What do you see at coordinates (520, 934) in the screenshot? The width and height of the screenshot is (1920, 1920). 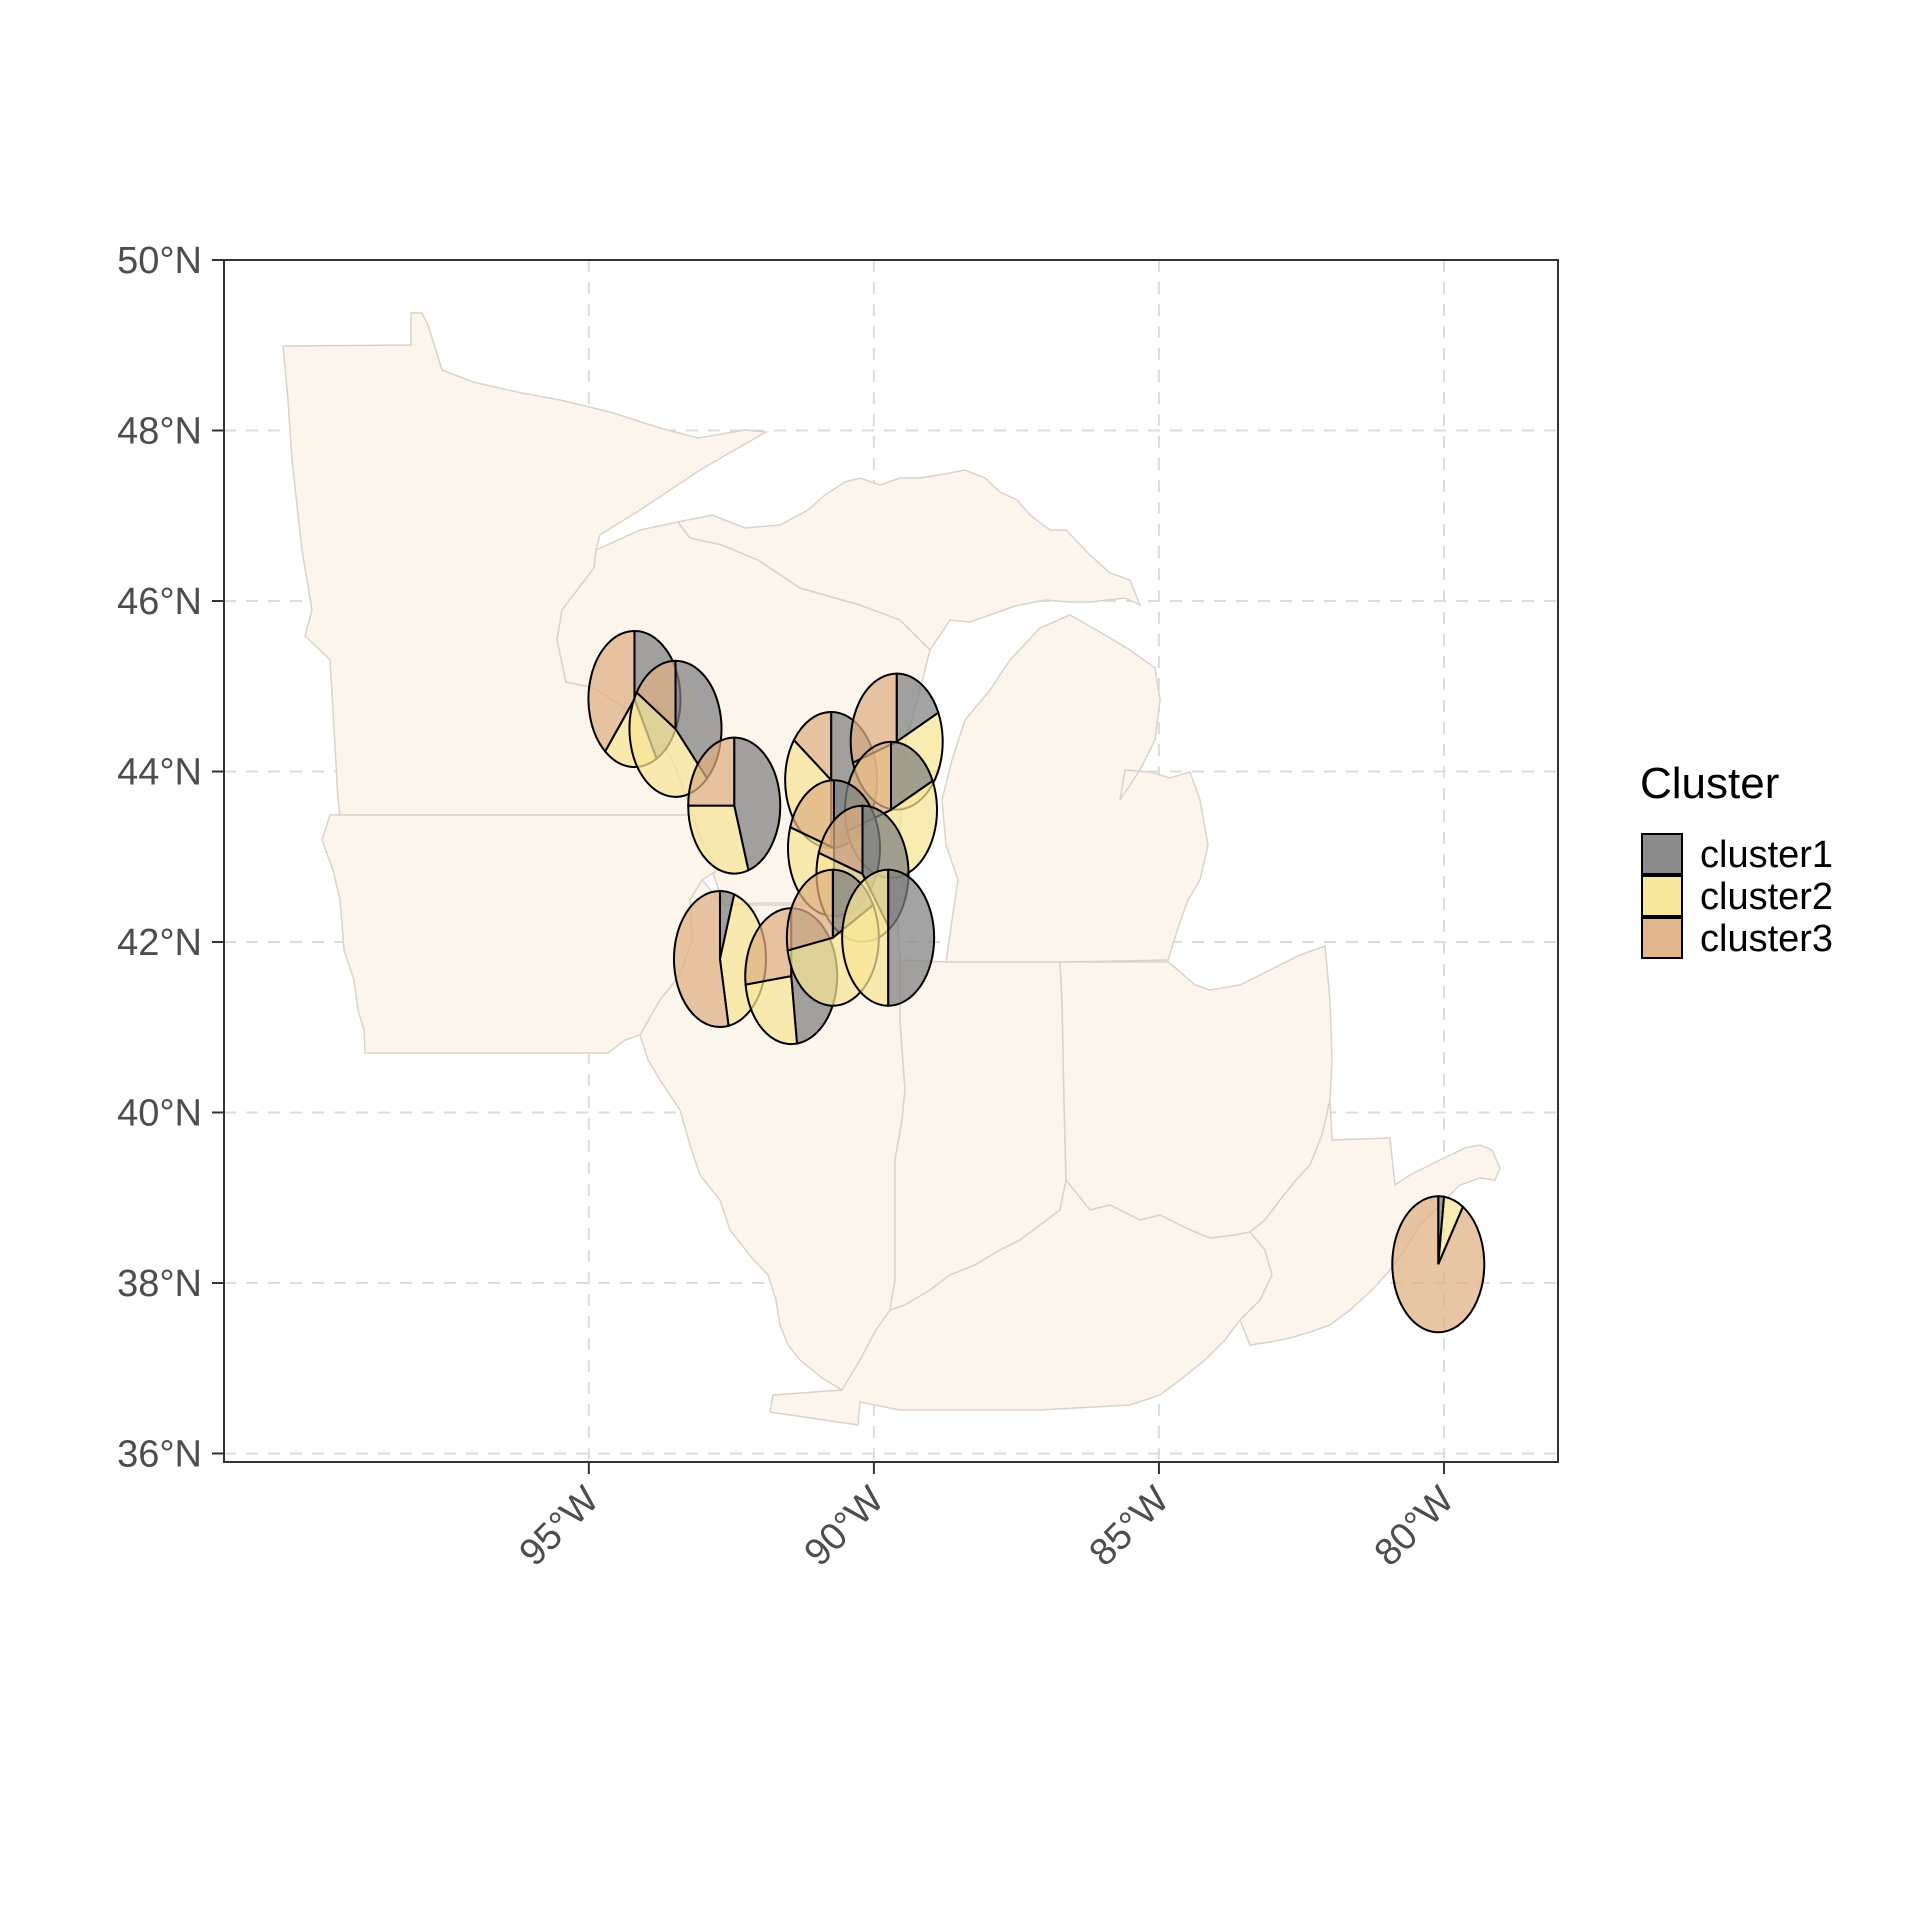 I see `state-iowa` at bounding box center [520, 934].